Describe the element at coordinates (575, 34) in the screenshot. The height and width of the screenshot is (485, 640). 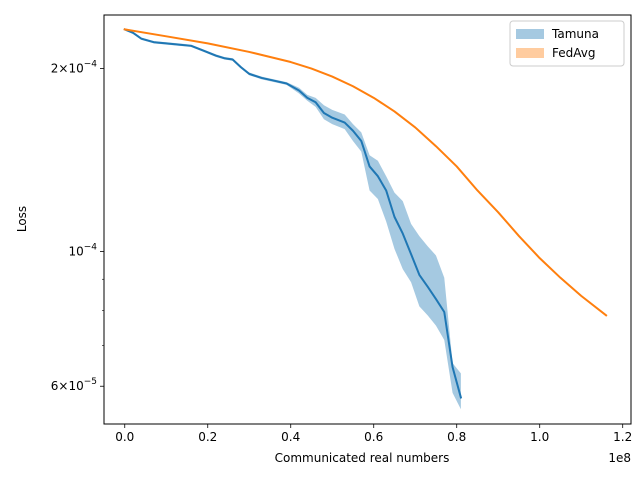
I see `legend-label-tamuna: Tamuna` at that location.